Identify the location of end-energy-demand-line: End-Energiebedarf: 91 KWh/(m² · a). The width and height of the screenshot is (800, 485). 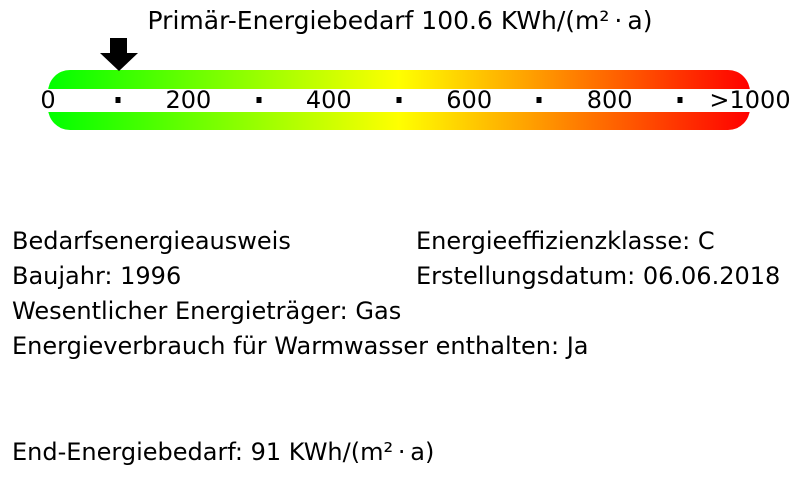
(223, 452).